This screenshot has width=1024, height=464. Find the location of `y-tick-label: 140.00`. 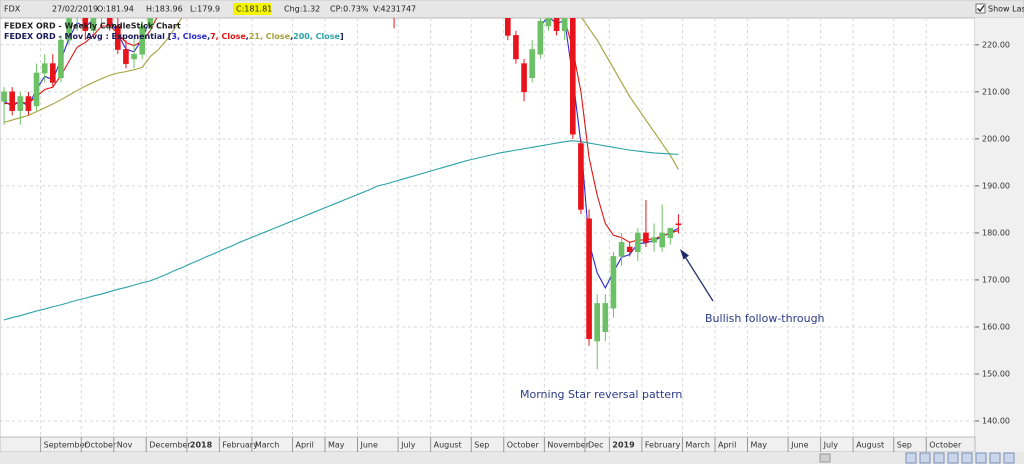

y-tick-label: 140.00 is located at coordinates (996, 421).